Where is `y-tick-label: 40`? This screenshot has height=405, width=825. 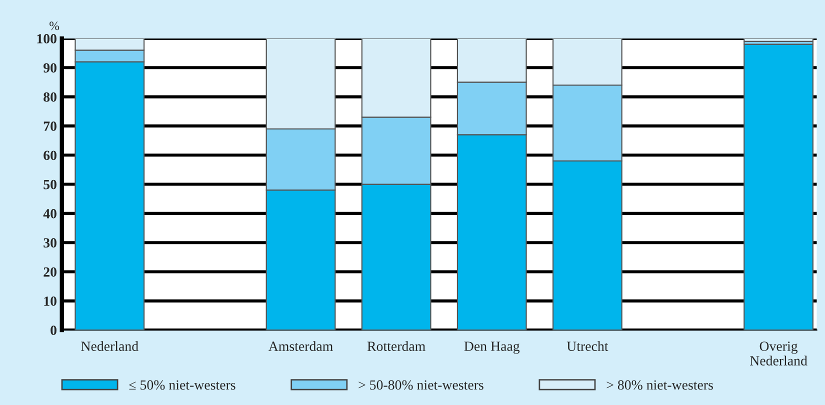
y-tick-label: 40 is located at coordinates (49, 213).